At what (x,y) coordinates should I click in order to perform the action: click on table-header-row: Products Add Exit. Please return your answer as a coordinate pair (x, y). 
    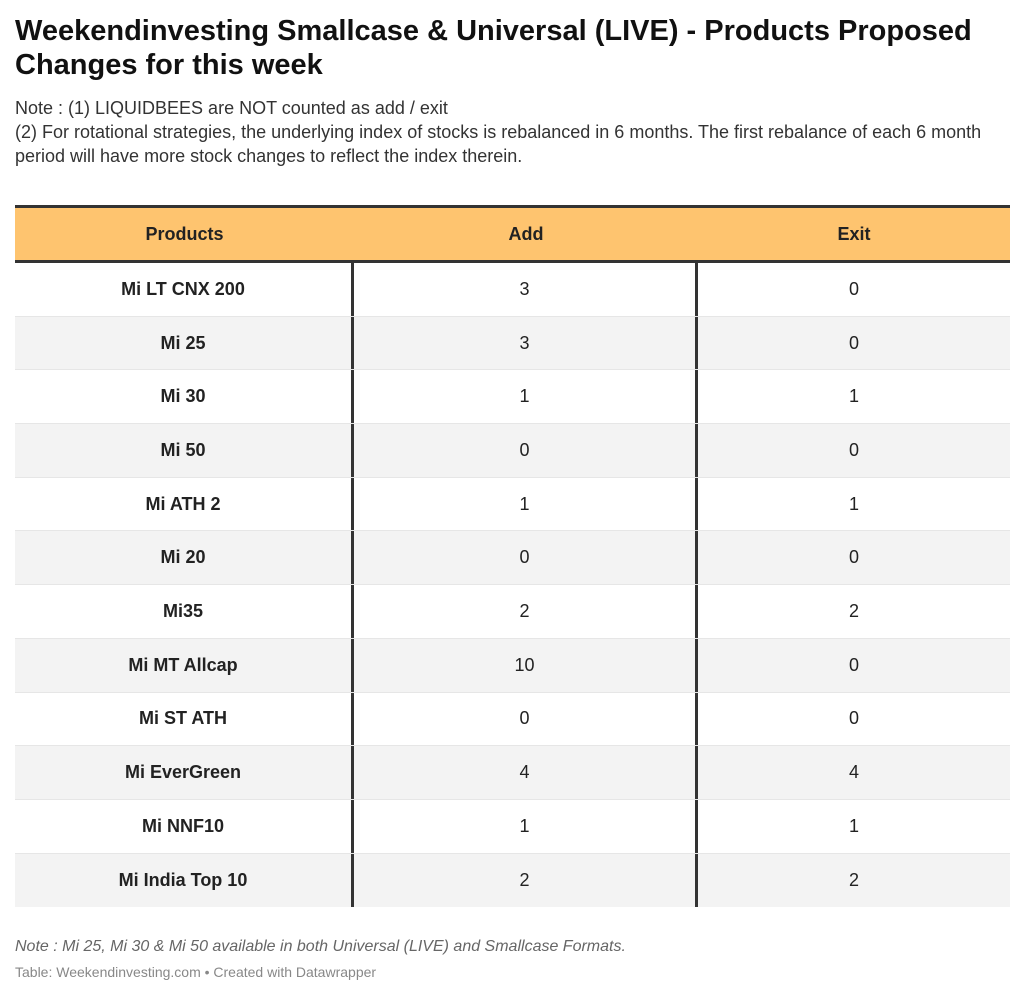
    Looking at the image, I should click on (512, 234).